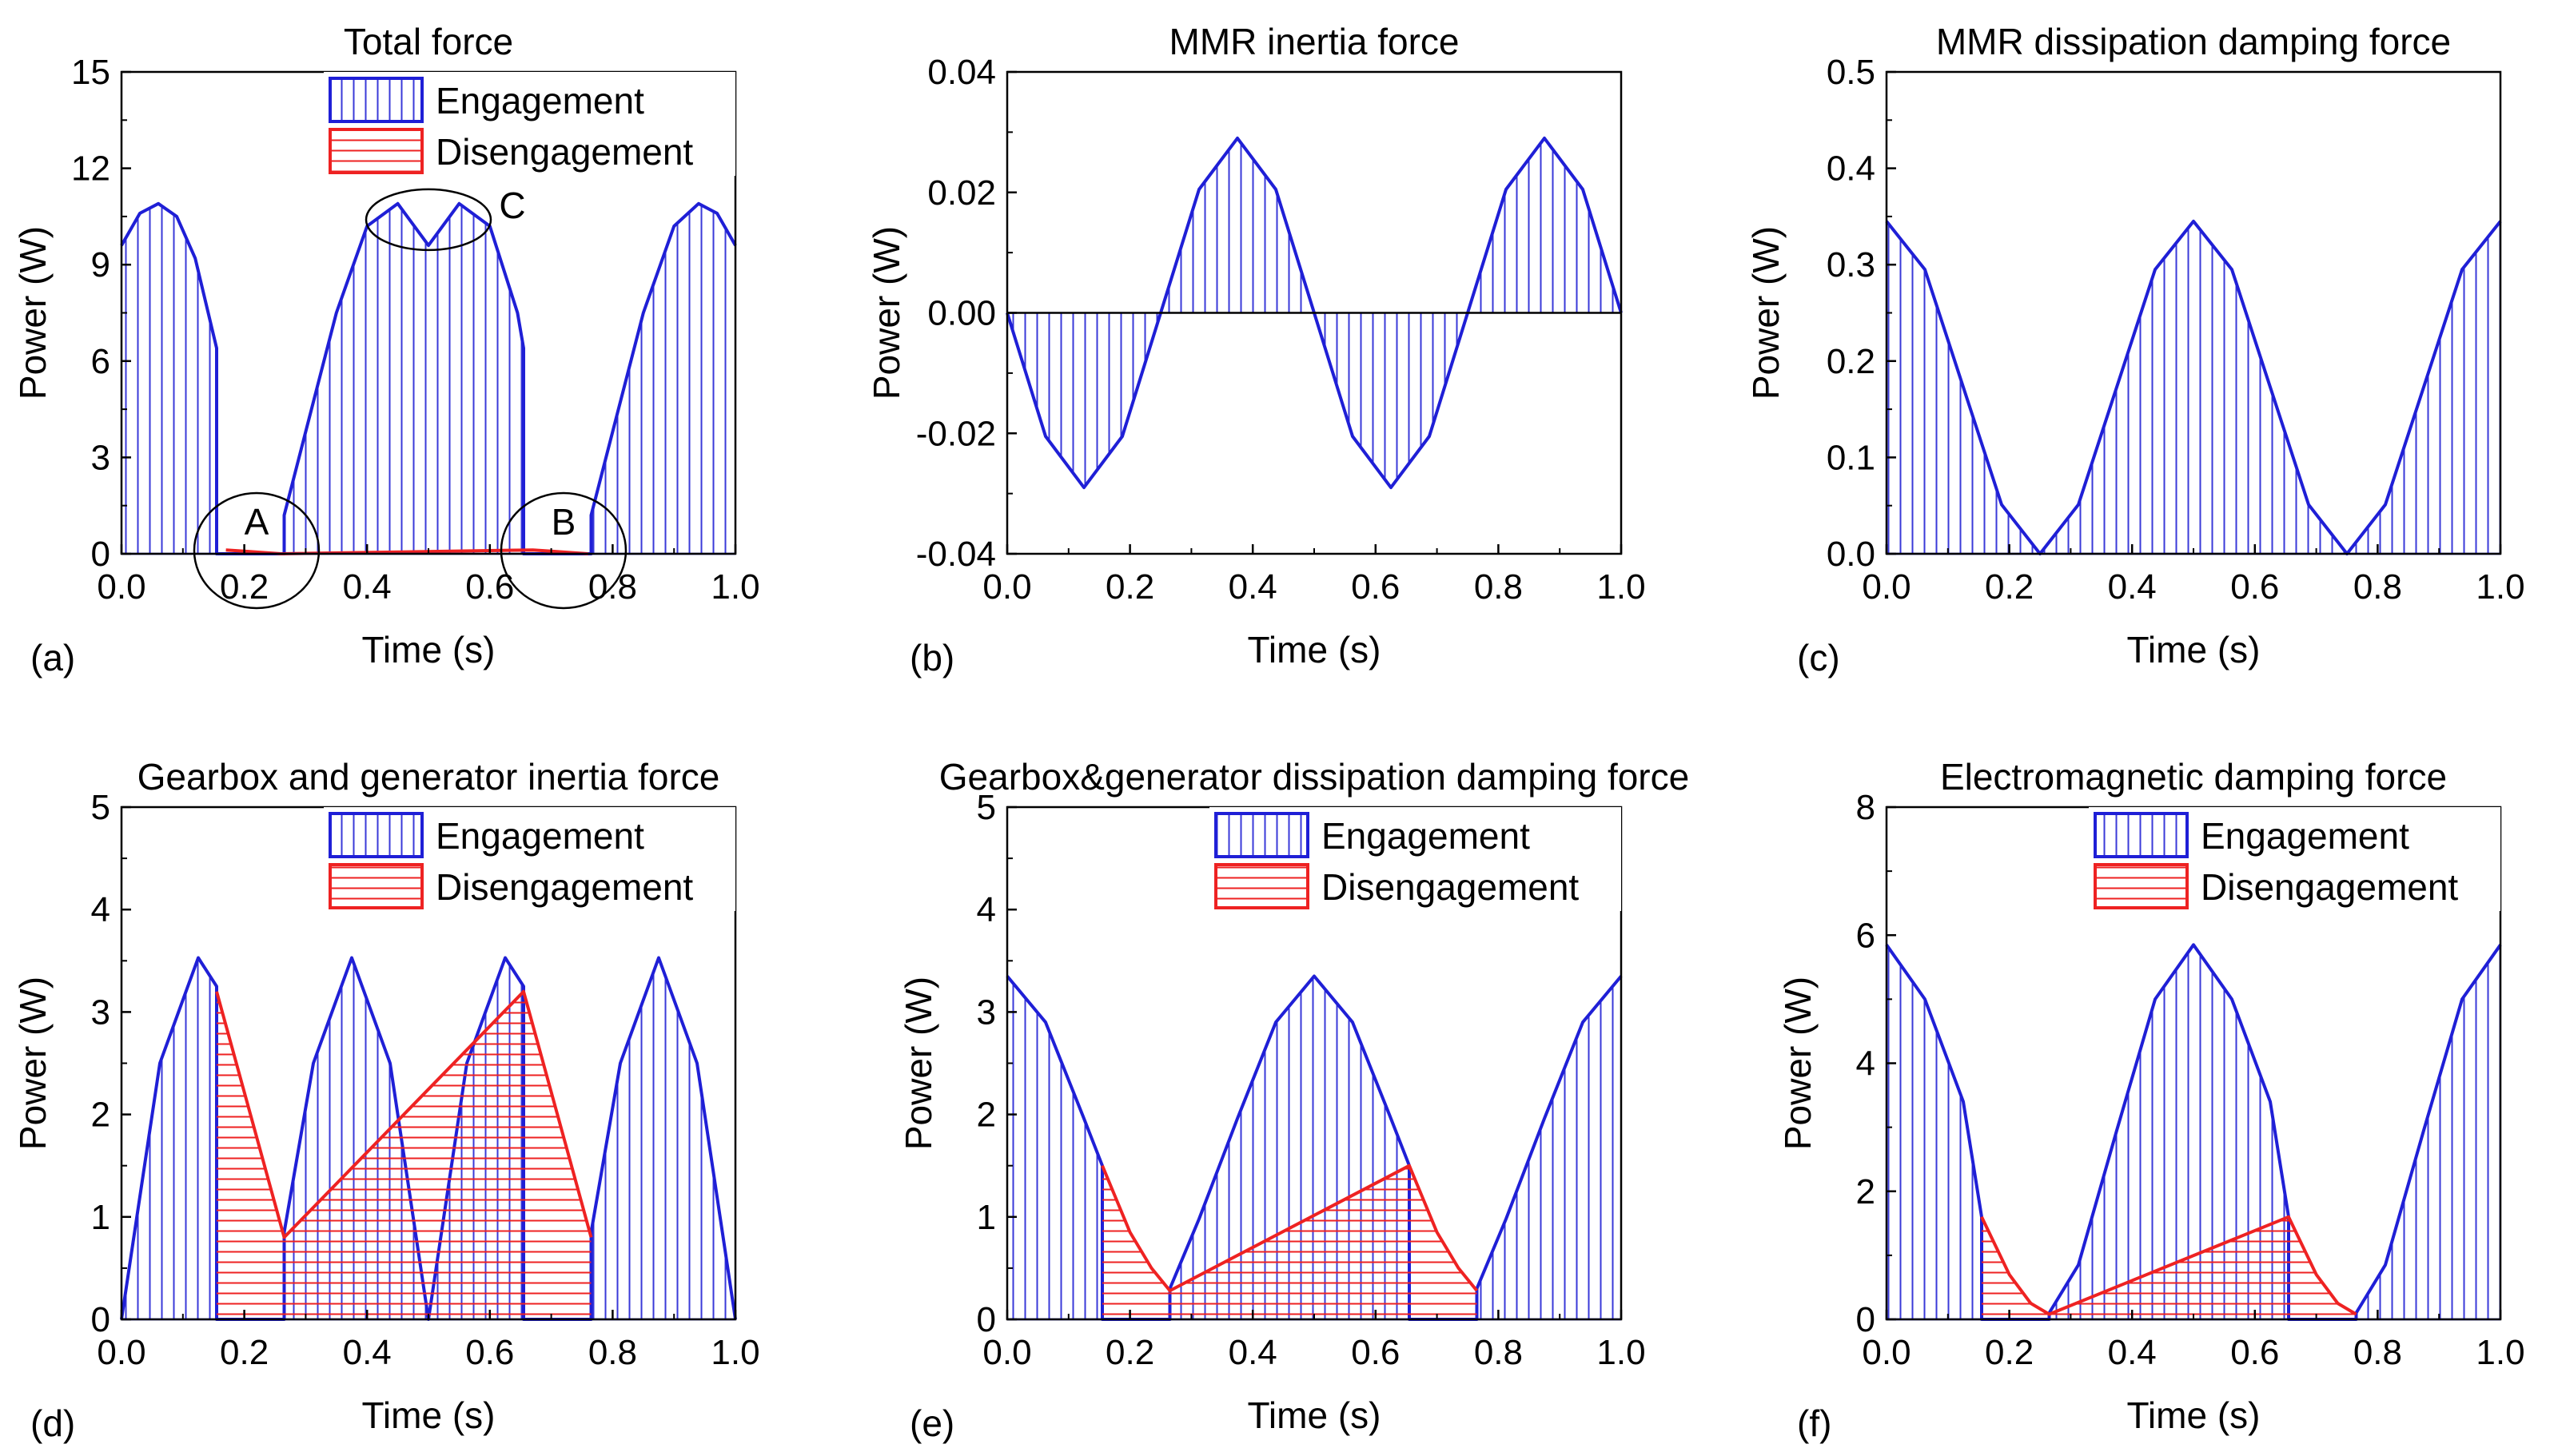  What do you see at coordinates (564, 522) in the screenshot?
I see `annotation-B: B` at bounding box center [564, 522].